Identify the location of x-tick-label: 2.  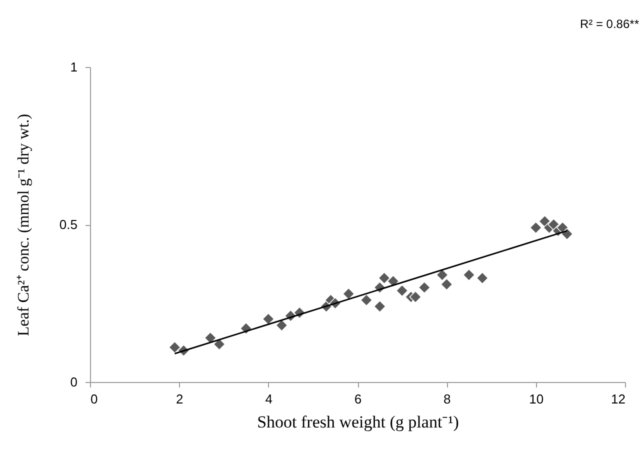
(180, 399).